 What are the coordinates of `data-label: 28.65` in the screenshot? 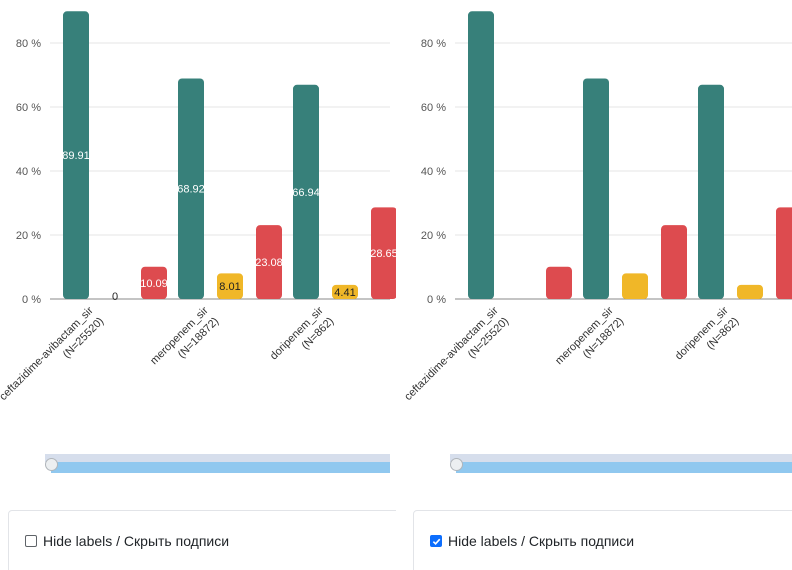 It's located at (383, 254).